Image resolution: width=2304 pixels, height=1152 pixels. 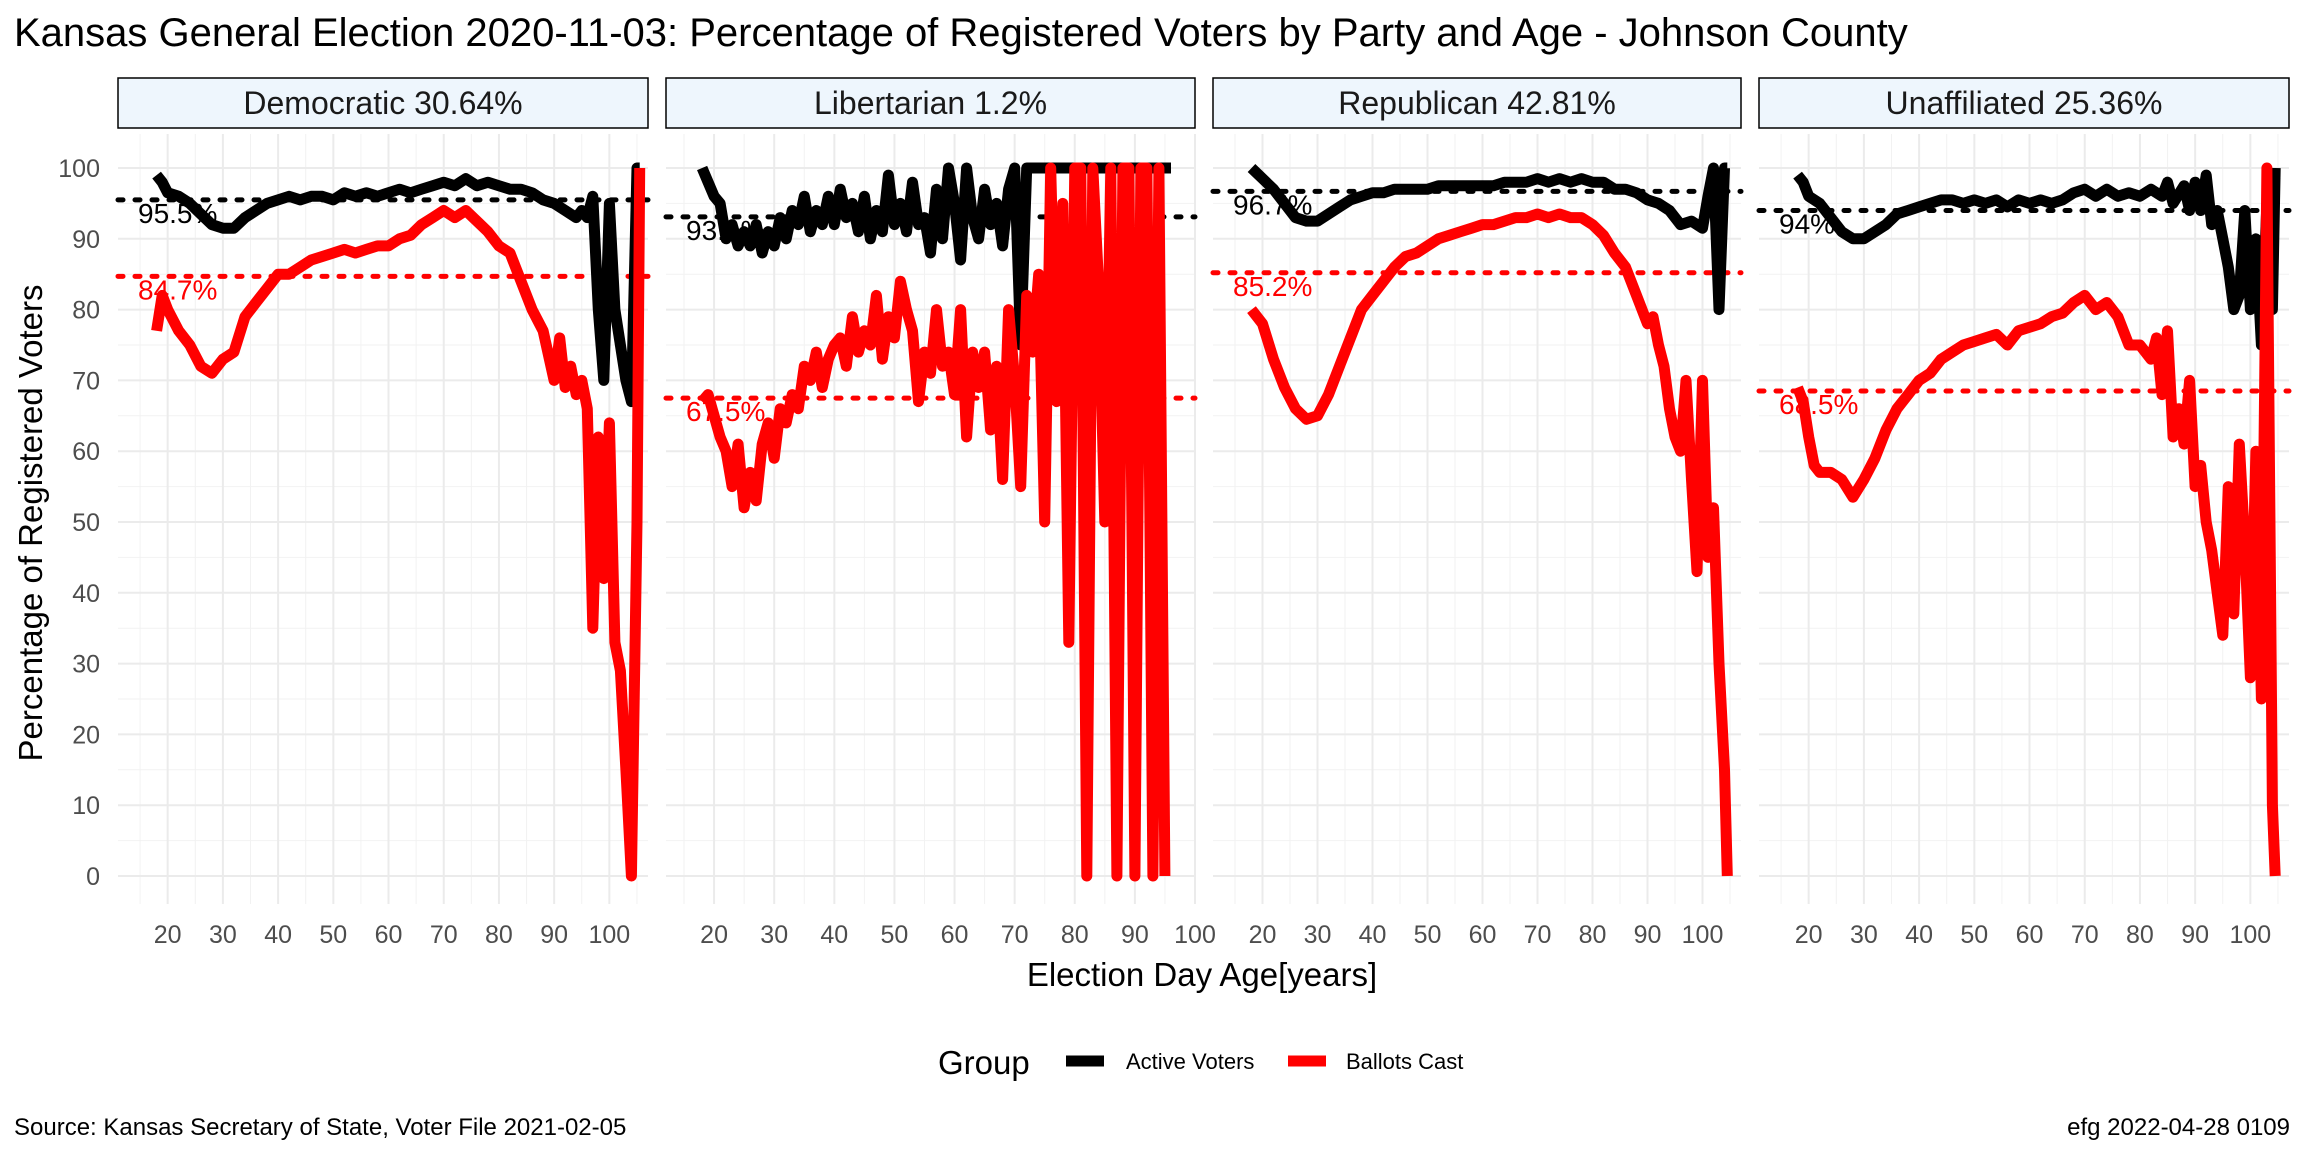 I want to click on y-tick-label: 10, so click(x=86, y=806).